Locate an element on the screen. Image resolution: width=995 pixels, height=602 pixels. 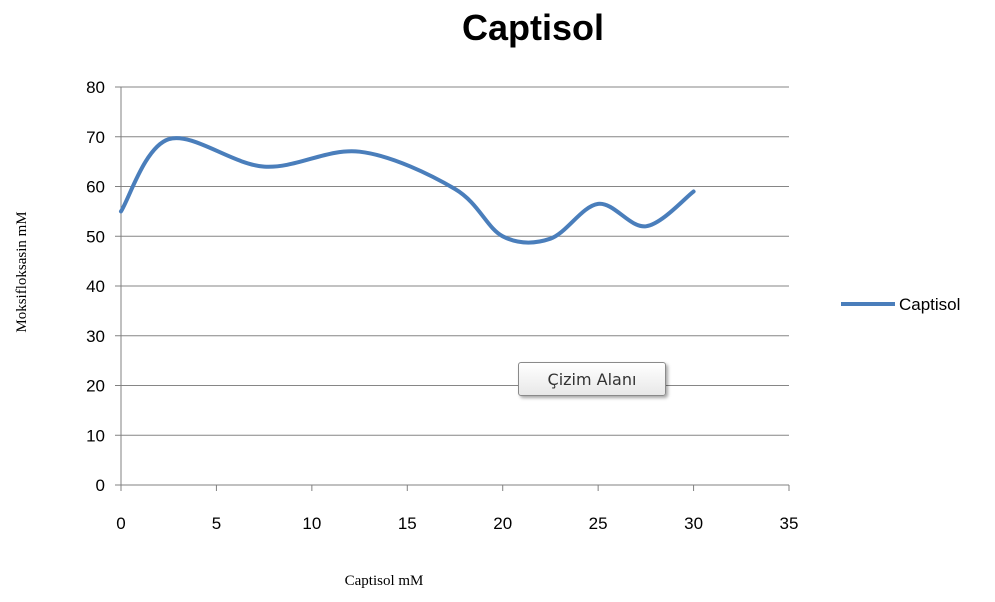
y-tick-label: 40 is located at coordinates (95, 286).